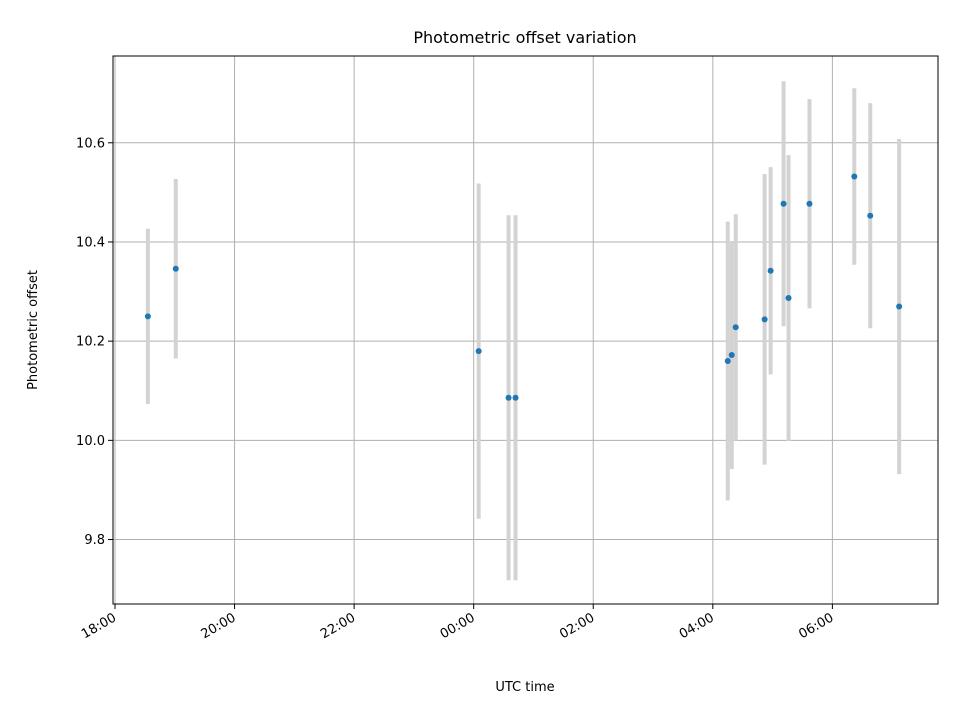 The width and height of the screenshot is (960, 720). Describe the element at coordinates (90, 441) in the screenshot. I see `y-tick-label: 10.0` at that location.